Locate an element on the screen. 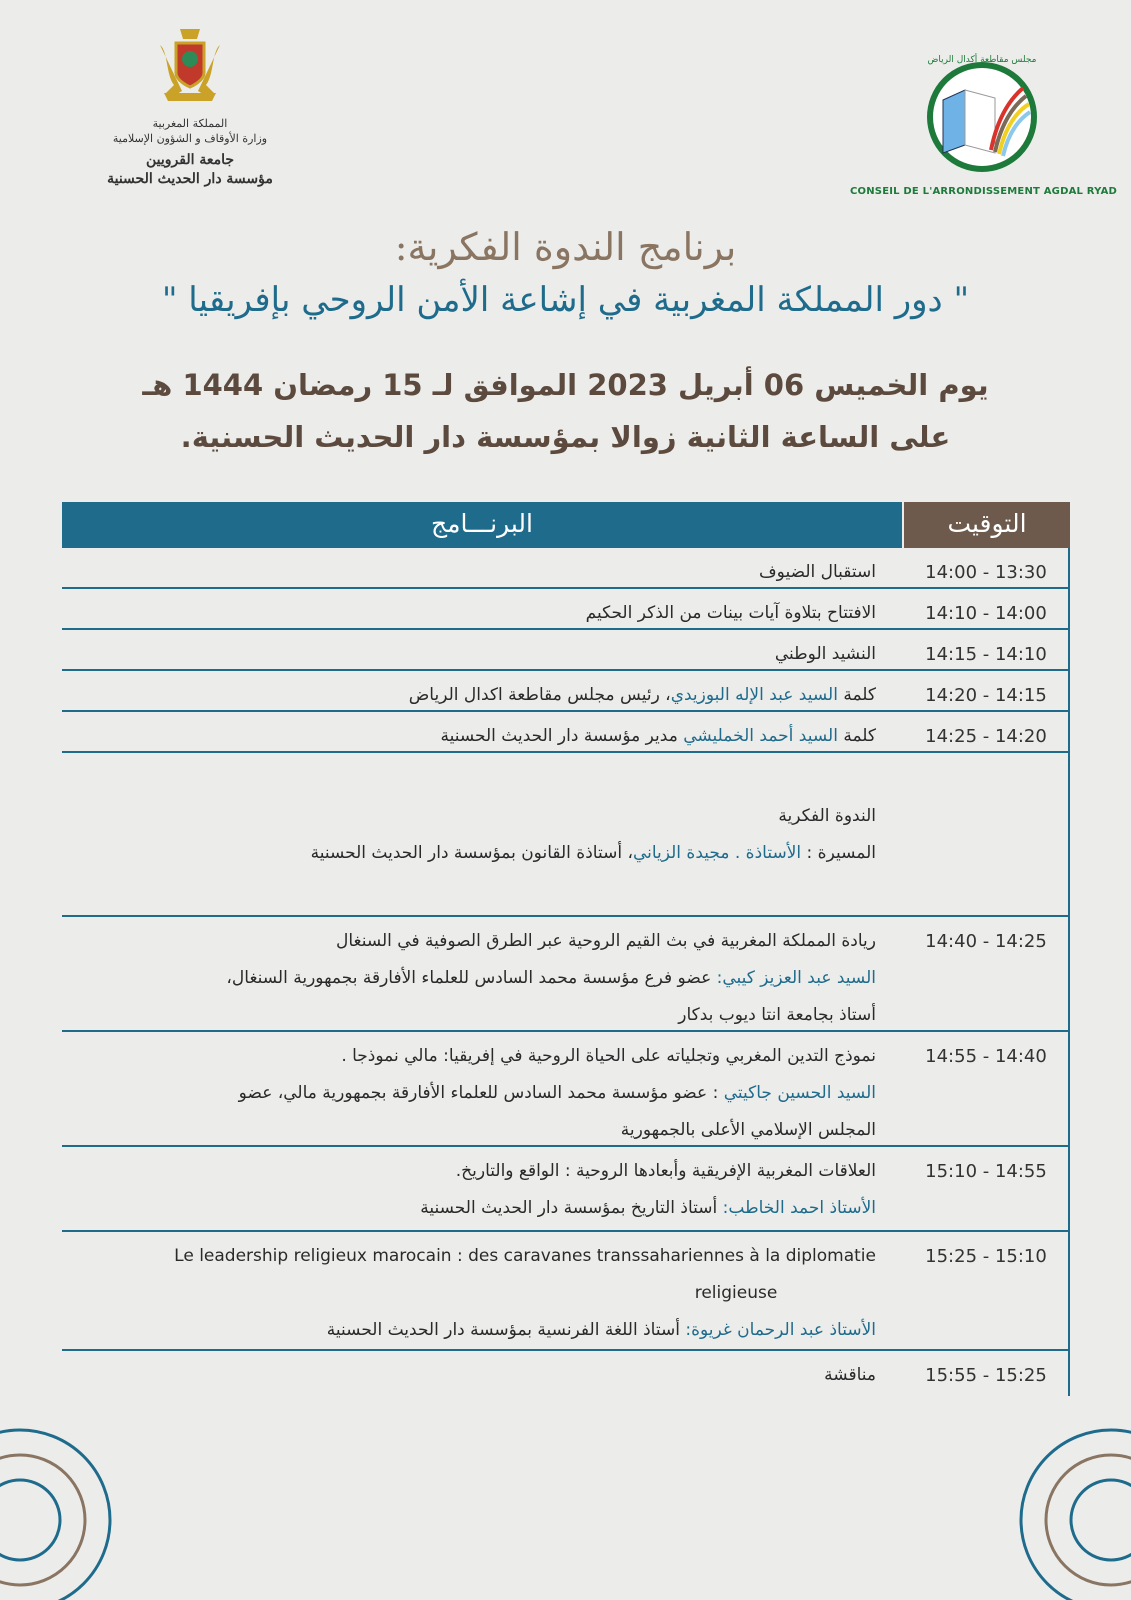 This screenshot has width=1131, height=1600. program-line: أستاذ بجامعة انتا ديوب بدكار is located at coordinates (476, 1015).